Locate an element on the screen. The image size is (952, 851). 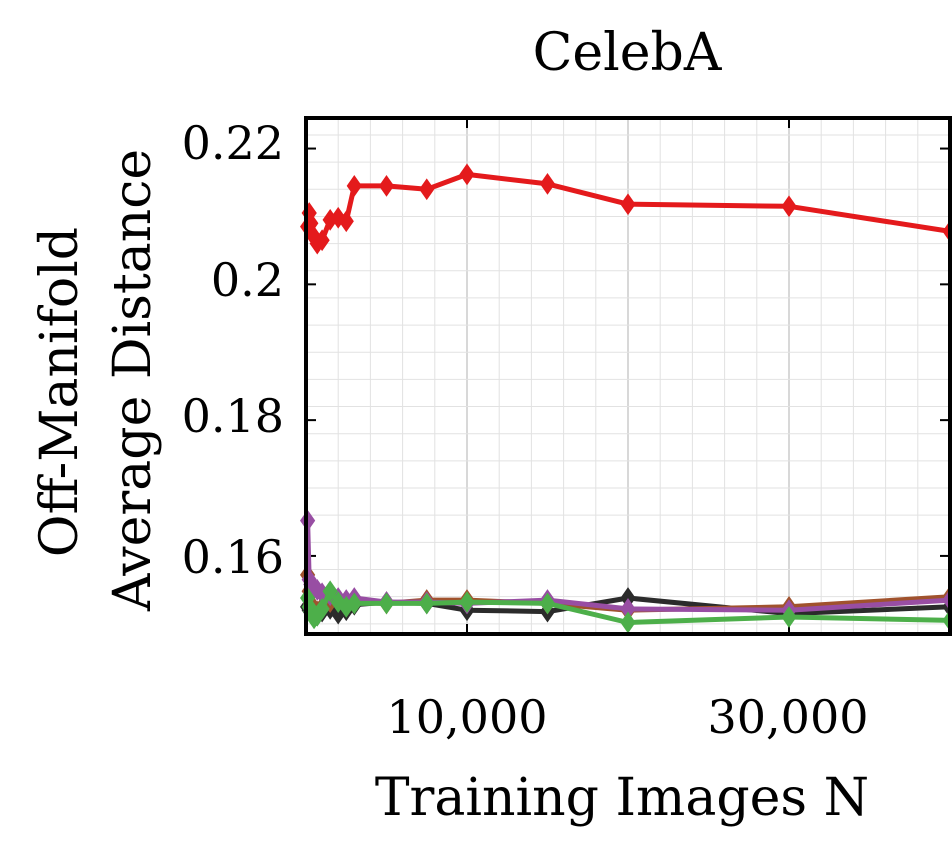
x-tick-label-30000: 30,000 is located at coordinates (788, 717).